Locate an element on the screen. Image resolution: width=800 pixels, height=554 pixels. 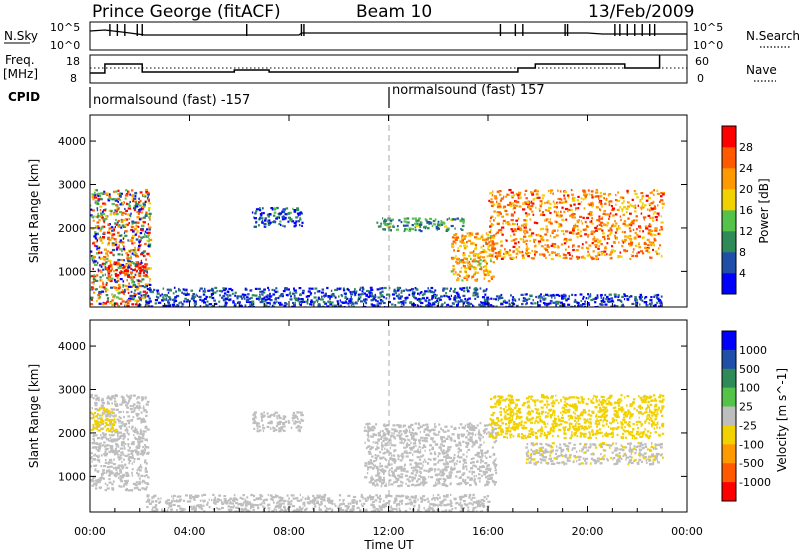
freq-axis-unit: [MHz] is located at coordinates (20, 74).